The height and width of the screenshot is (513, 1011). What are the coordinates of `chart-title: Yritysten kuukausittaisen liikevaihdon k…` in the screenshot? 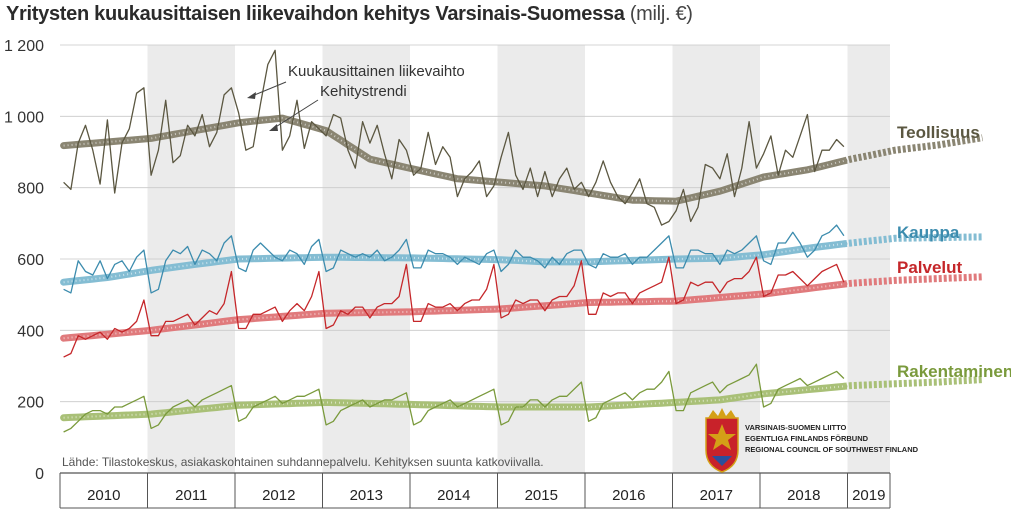 It's located at (349, 14).